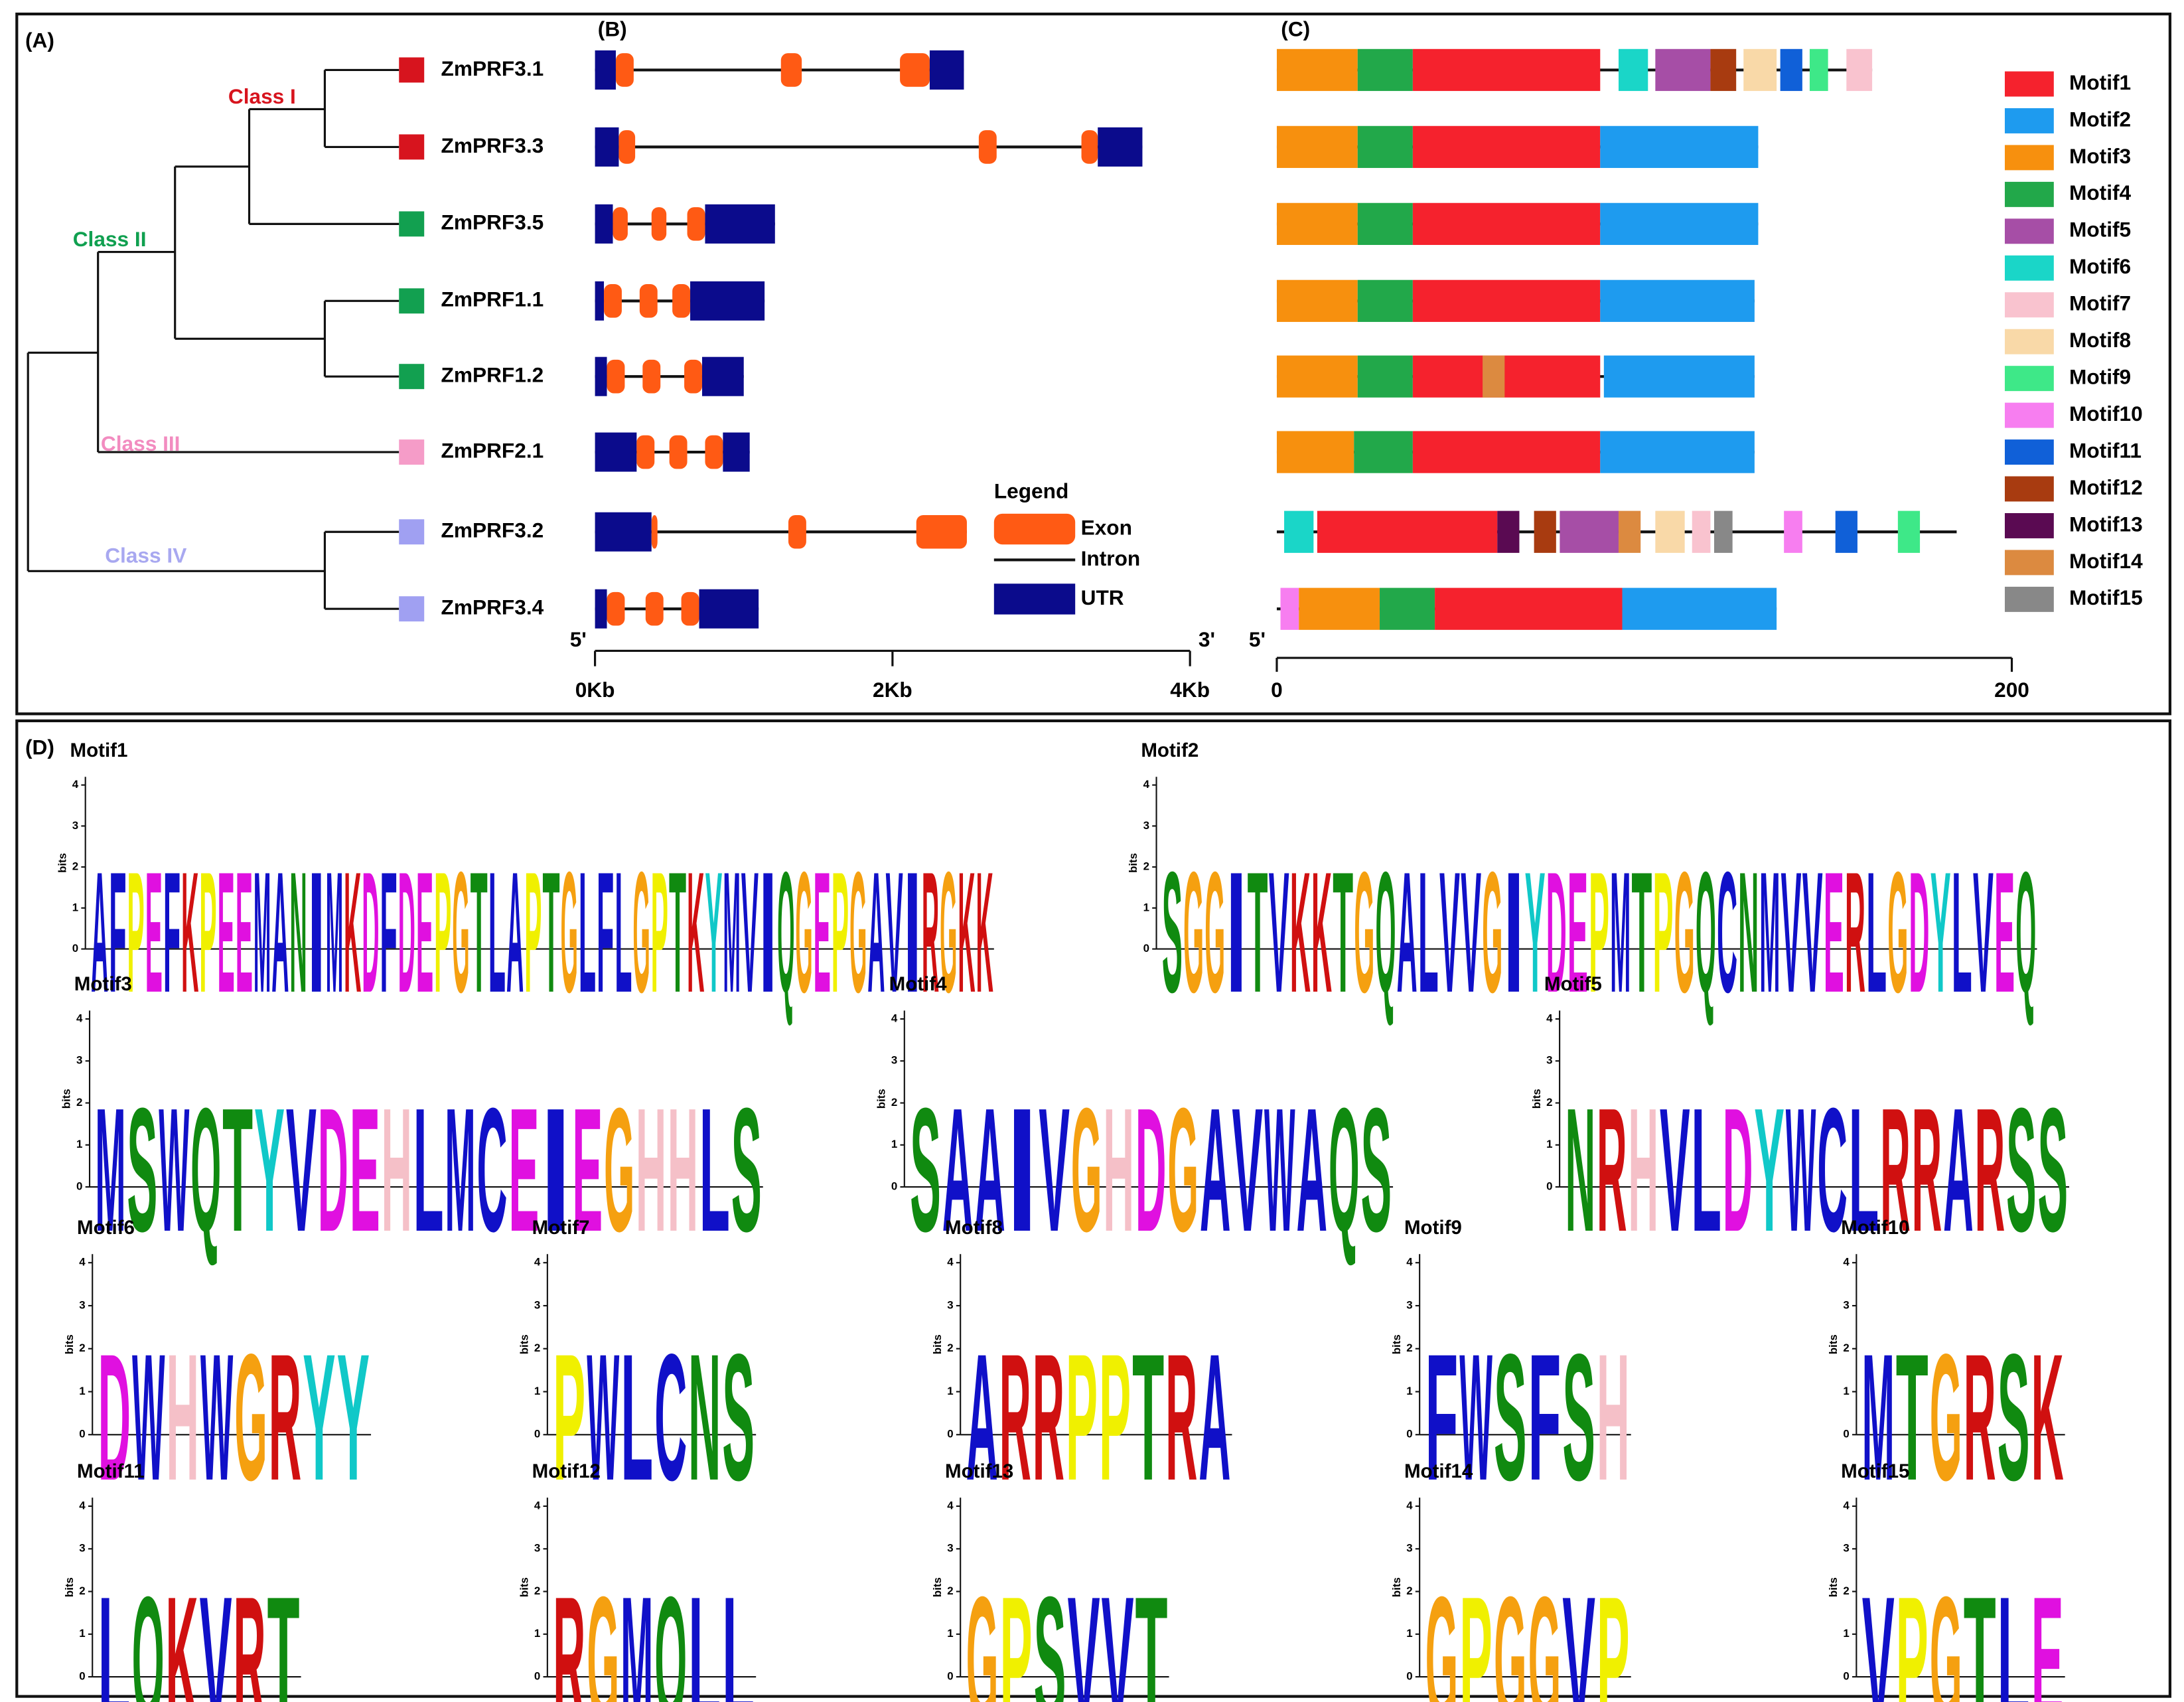  Describe the element at coordinates (612, 29) in the screenshot. I see `panel-label: (B)` at that location.